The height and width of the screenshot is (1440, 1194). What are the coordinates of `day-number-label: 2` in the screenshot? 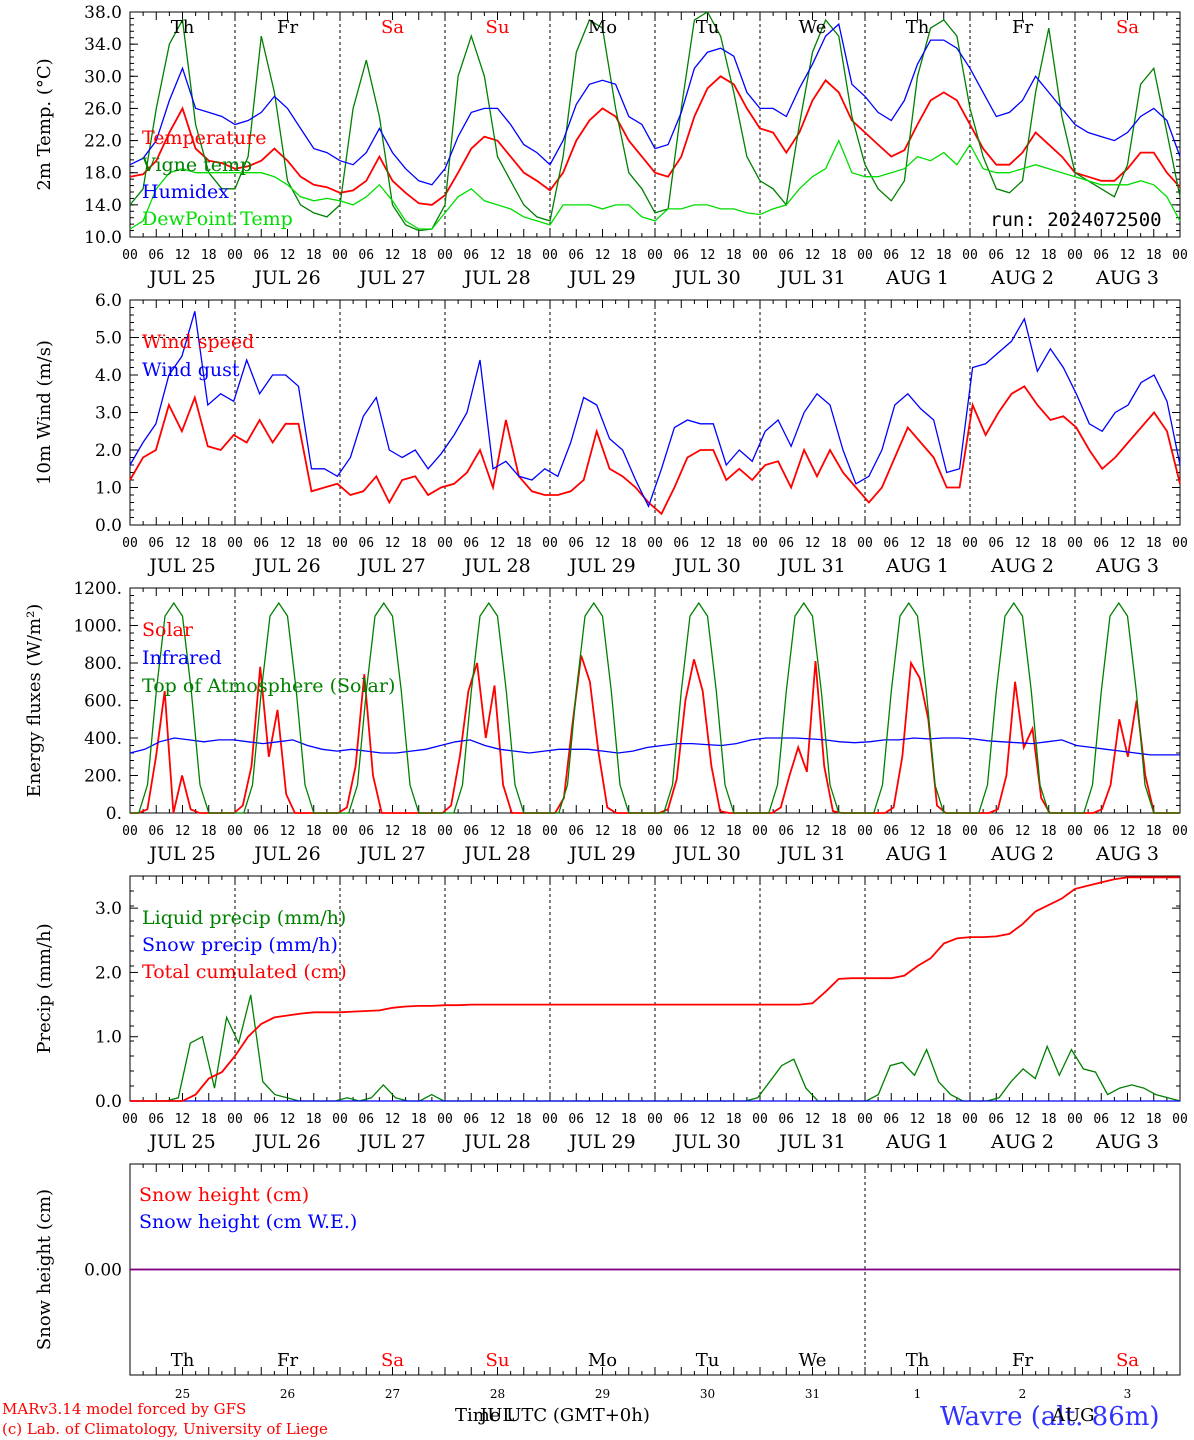 It's located at (1023, 1394).